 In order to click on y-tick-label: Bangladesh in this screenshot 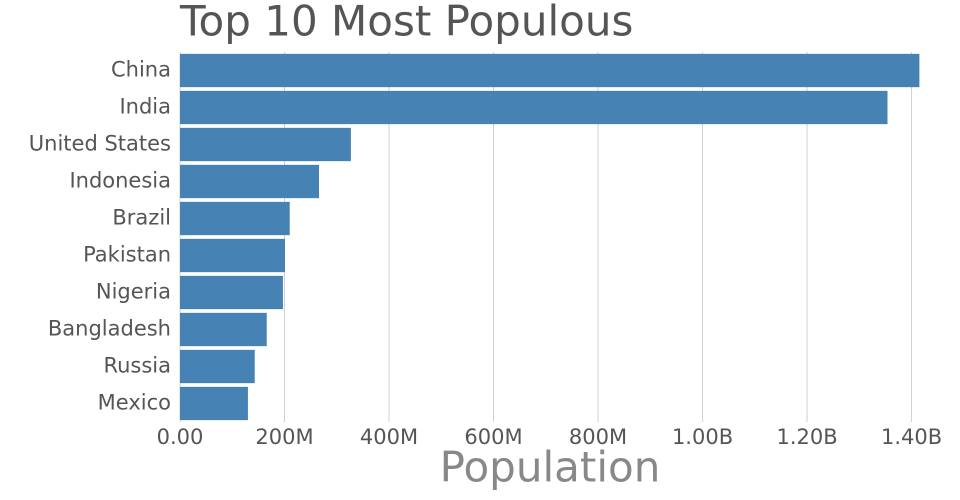, I will do `click(109, 329)`.